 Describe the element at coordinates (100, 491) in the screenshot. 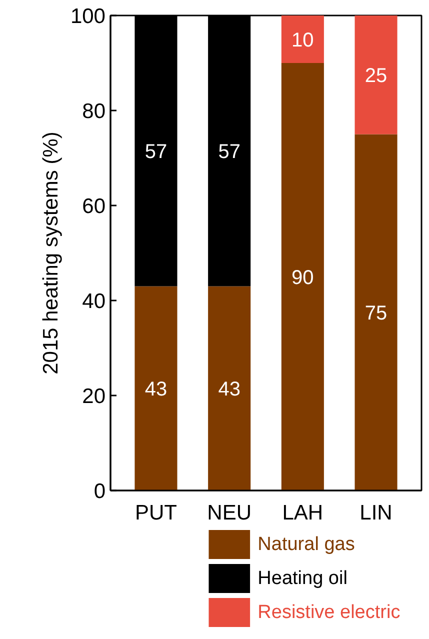

I see `y-tick-label: 0` at that location.